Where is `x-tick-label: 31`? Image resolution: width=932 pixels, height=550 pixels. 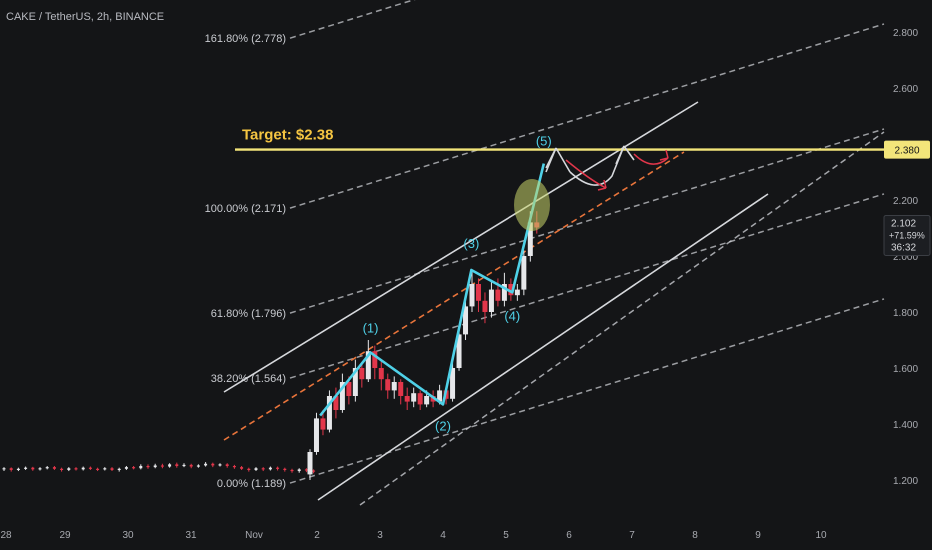
x-tick-label: 31 is located at coordinates (191, 535).